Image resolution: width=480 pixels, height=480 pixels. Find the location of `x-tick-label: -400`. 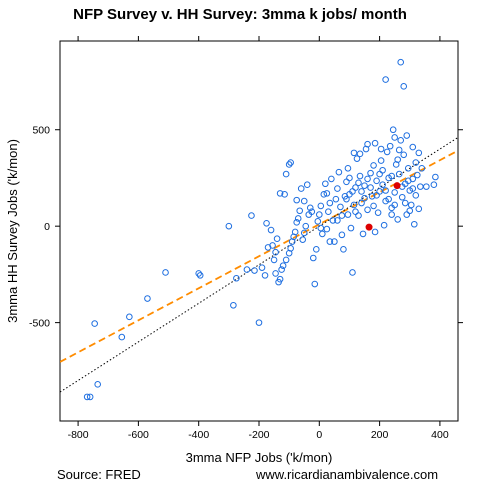

x-tick-label: -400 is located at coordinates (198, 435).